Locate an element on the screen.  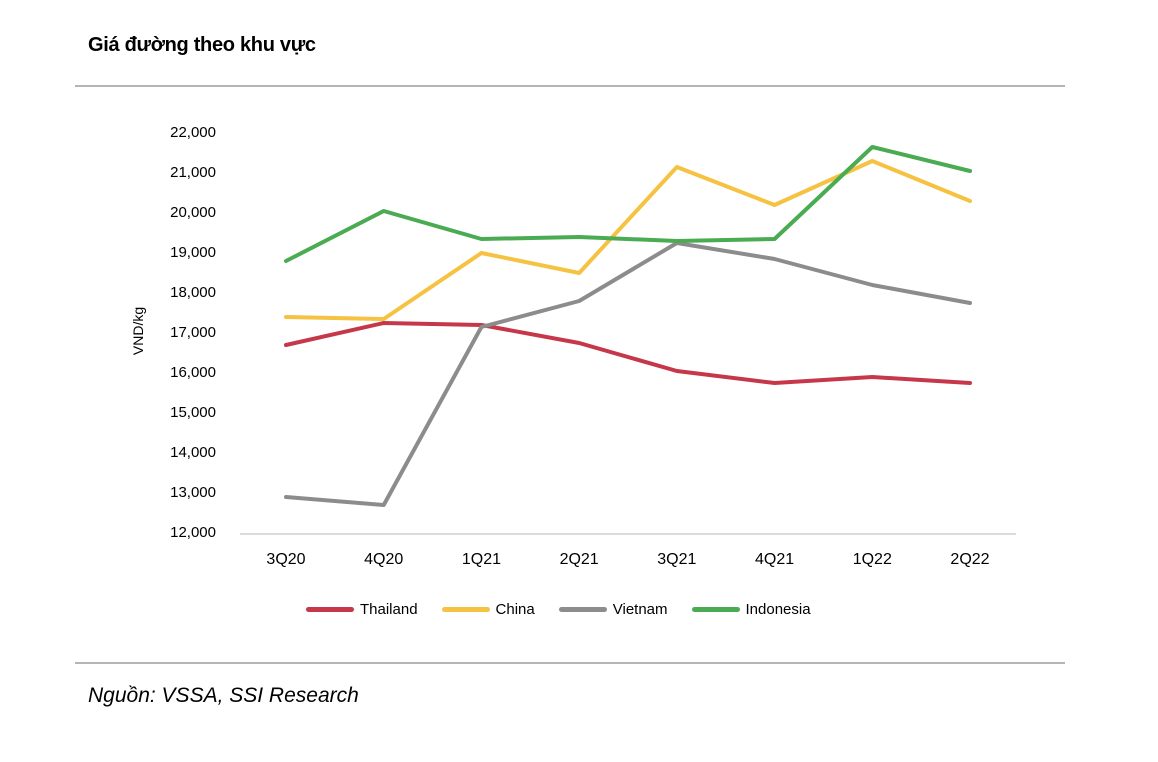
legend-item-china: China is located at coordinates (488, 609).